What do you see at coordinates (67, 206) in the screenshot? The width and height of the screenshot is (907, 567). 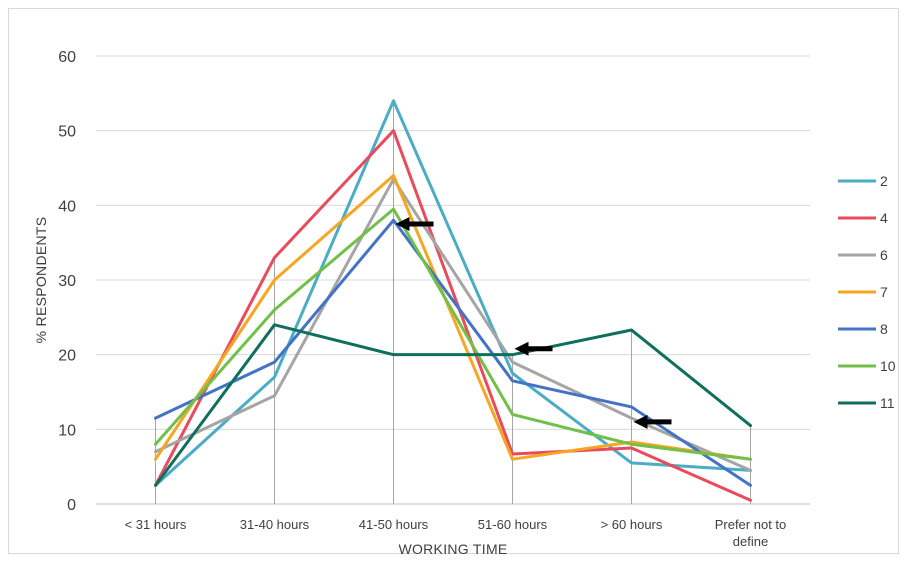 I see `y-tick-label: 40` at bounding box center [67, 206].